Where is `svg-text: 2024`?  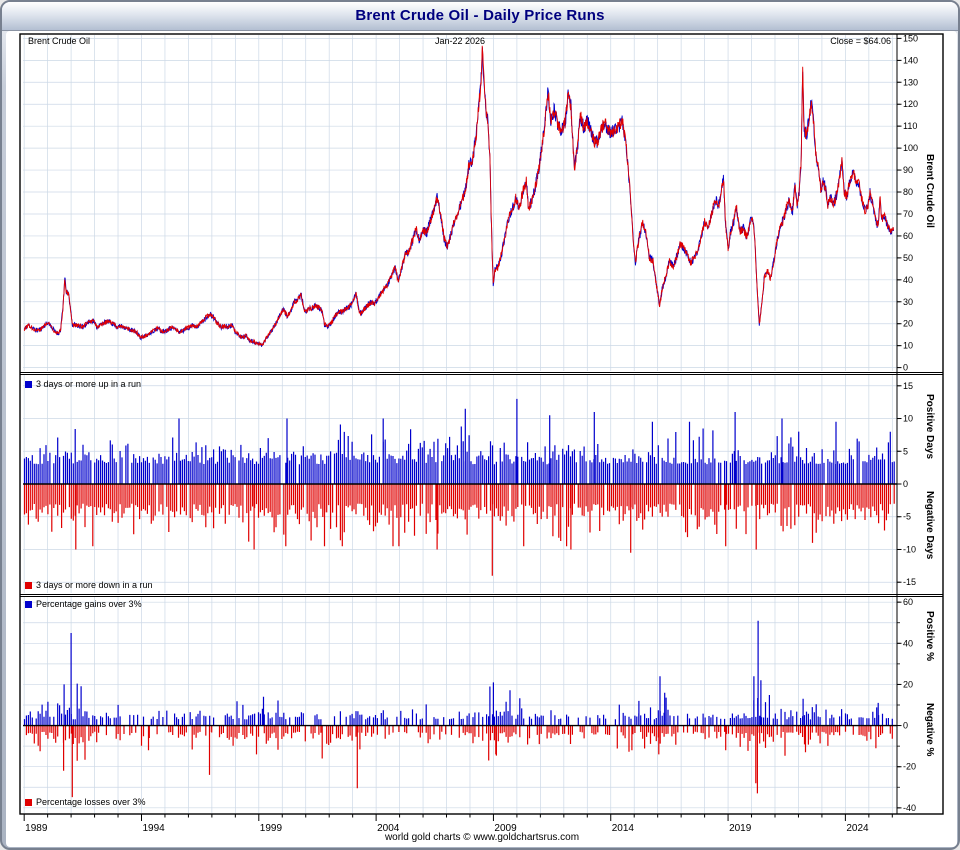 svg-text: 2024 is located at coordinates (857, 828).